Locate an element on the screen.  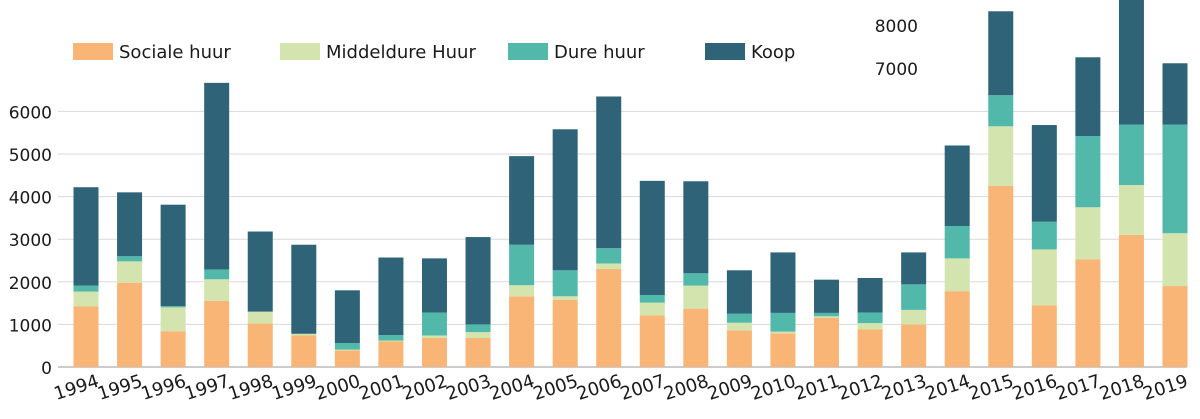
x-tick-label: 2000 is located at coordinates (338, 388).